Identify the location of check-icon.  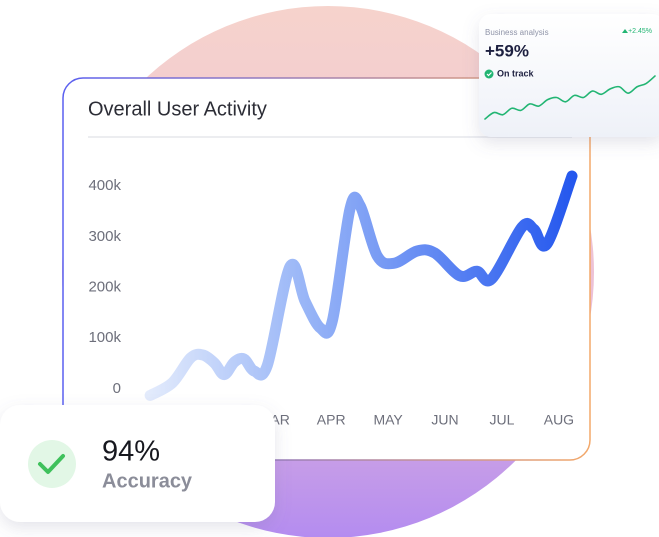
(51, 464).